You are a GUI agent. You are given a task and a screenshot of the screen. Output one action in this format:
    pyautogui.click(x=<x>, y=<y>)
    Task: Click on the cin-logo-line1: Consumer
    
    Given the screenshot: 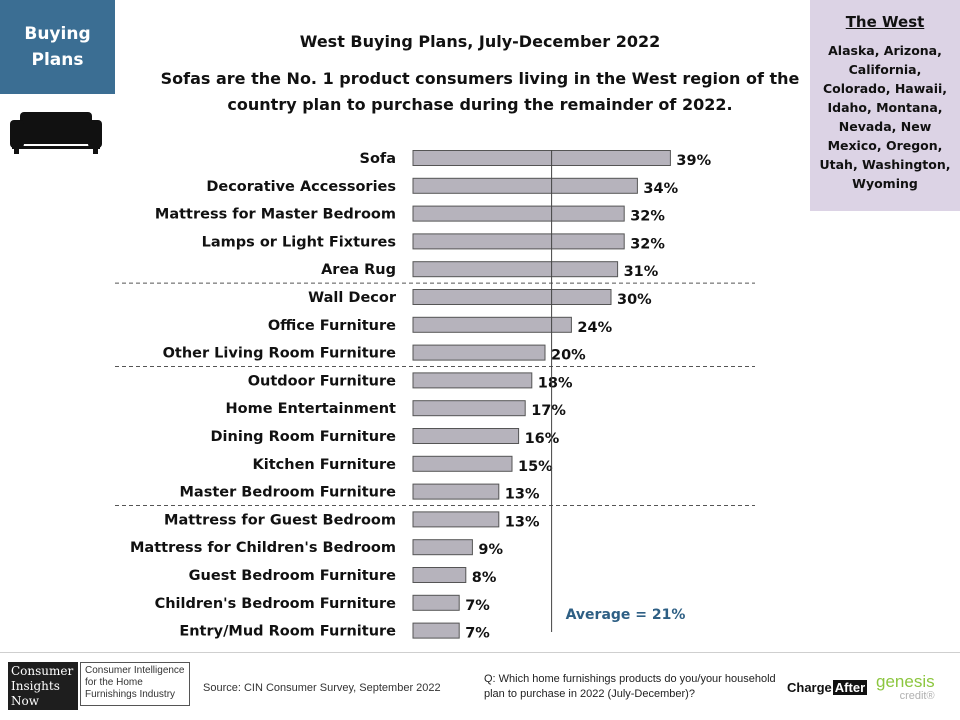 What is the action you would take?
    pyautogui.click(x=42, y=671)
    